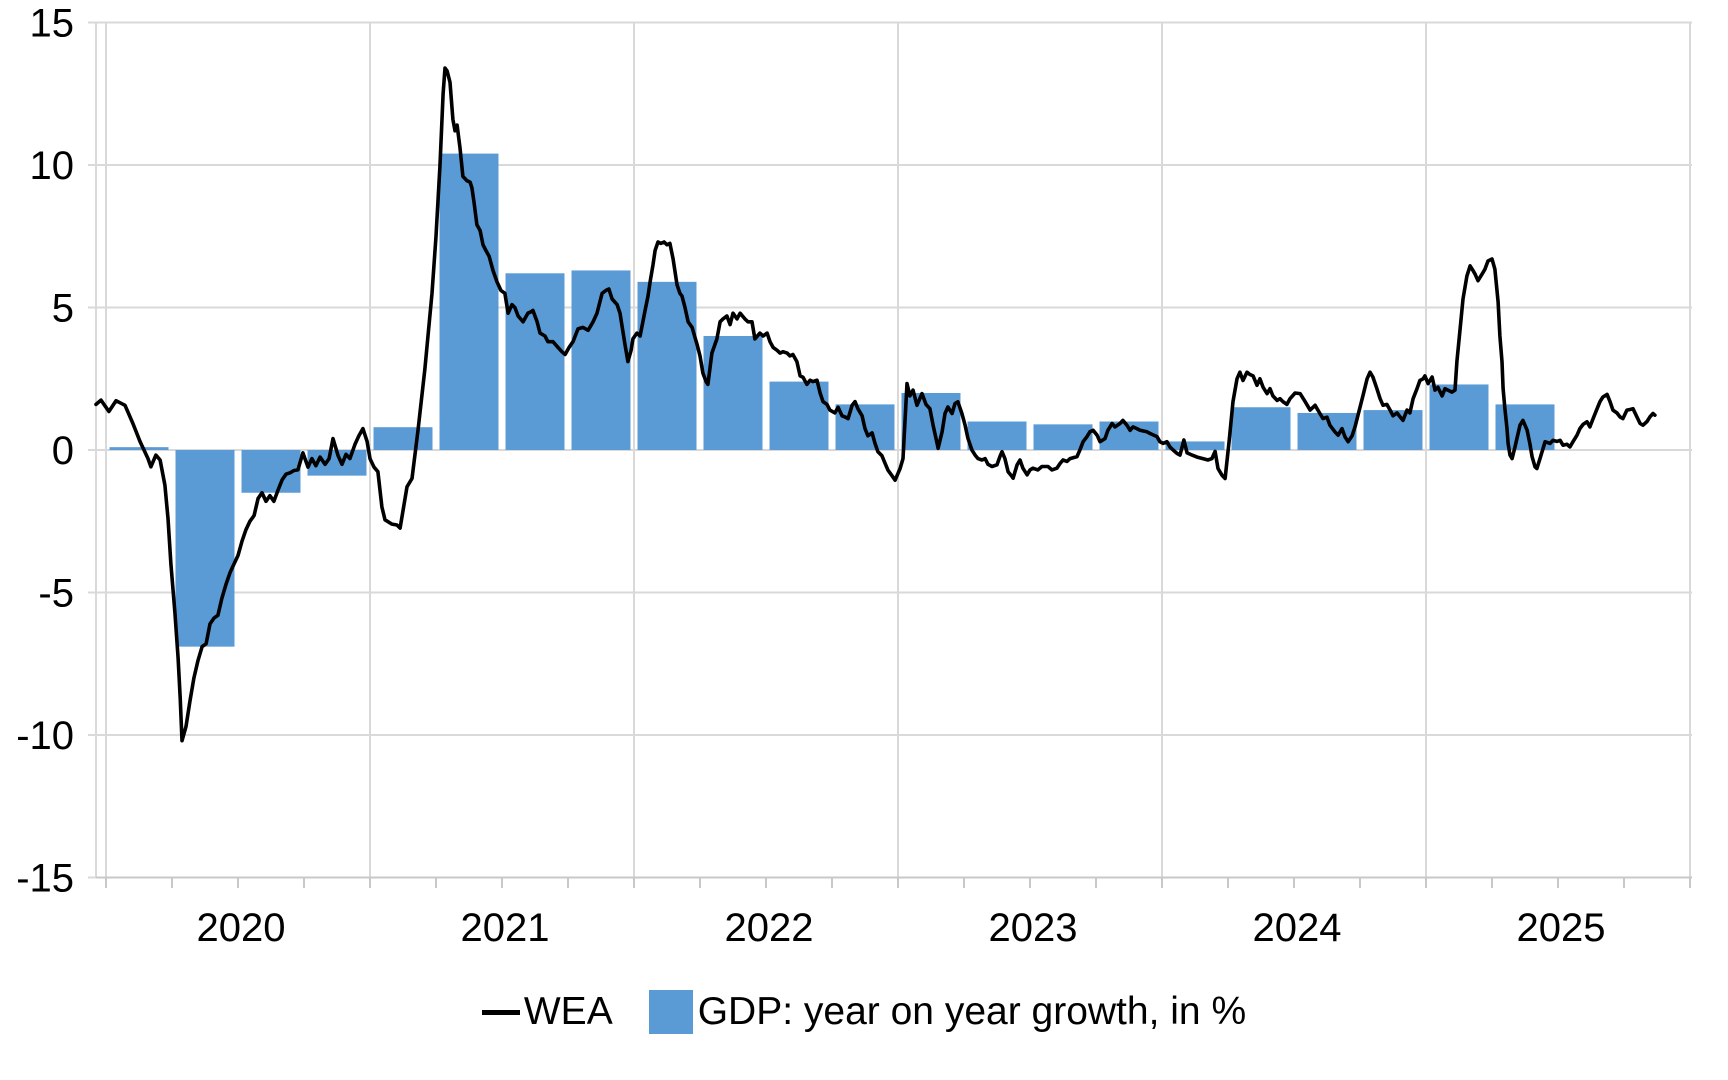 This screenshot has width=1728, height=1080. Describe the element at coordinates (205, 548) in the screenshot. I see `gdp-bar-2020-q2` at that location.